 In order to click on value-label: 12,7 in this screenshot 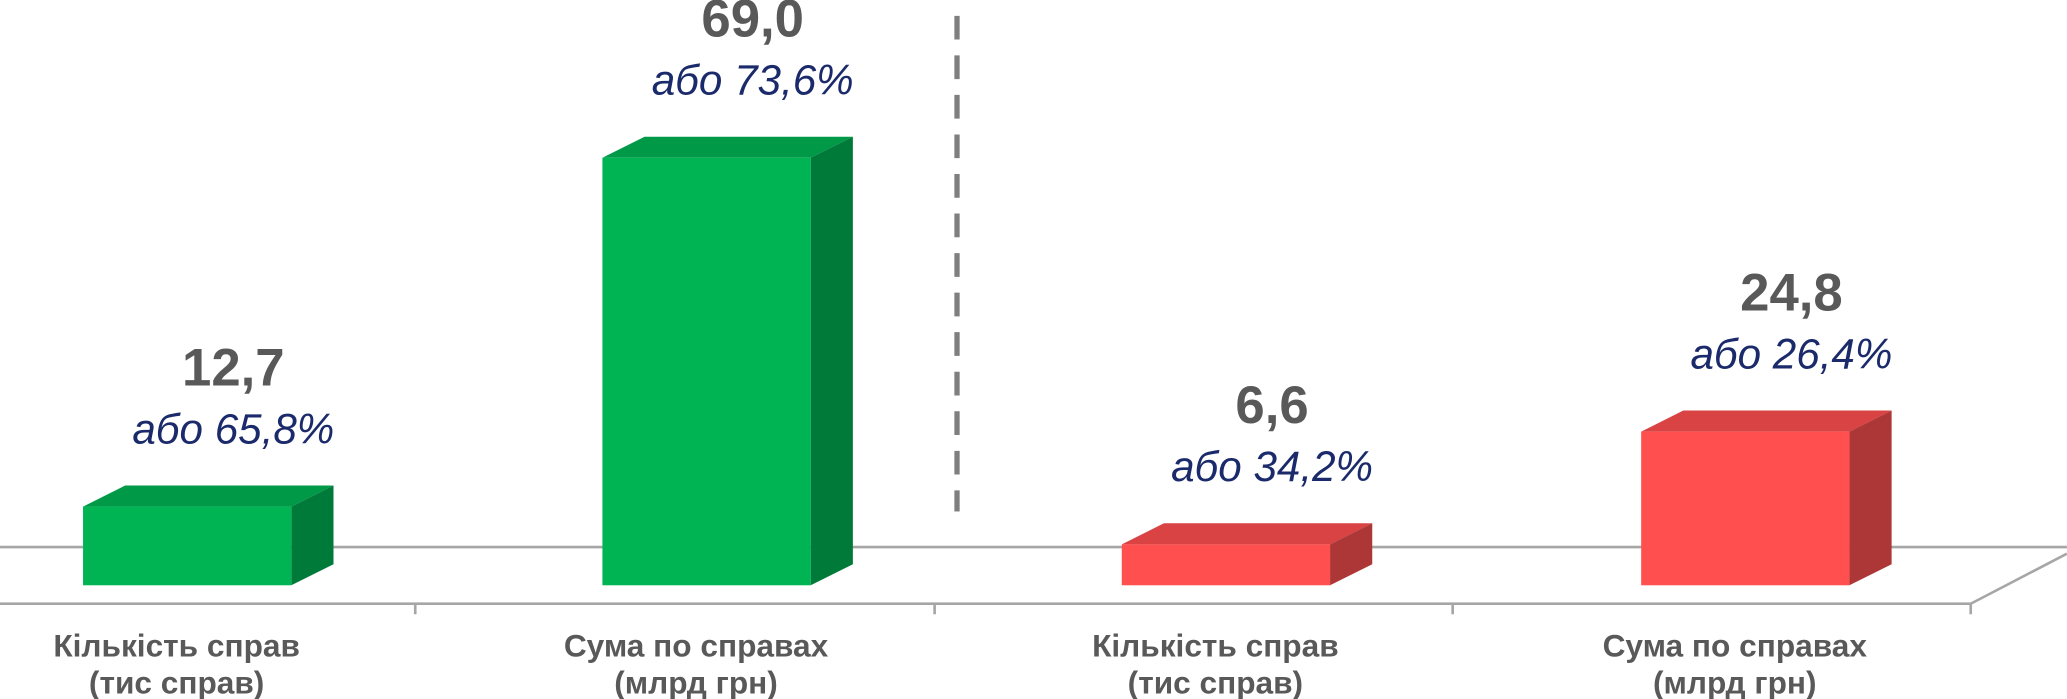, I will do `click(233, 367)`.